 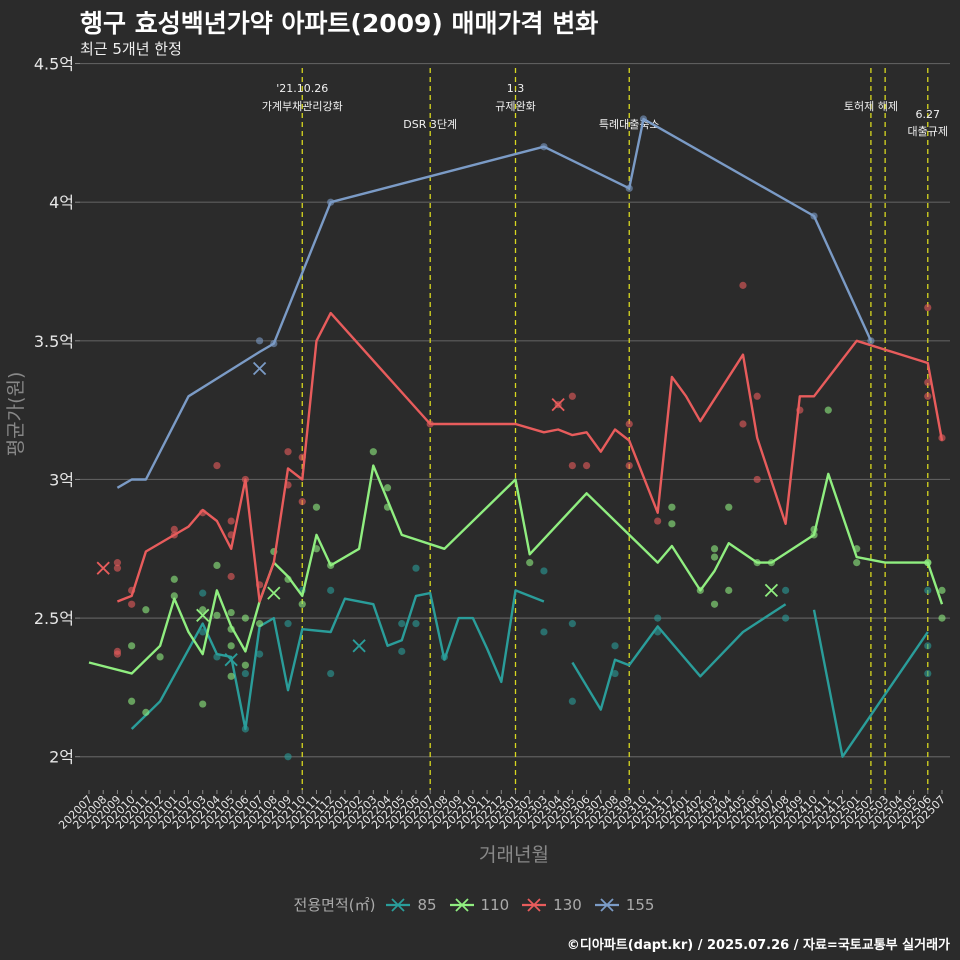 I want to click on chart-title: 행구 효성백년가약 아파트(2009) 매매가격 변화, so click(x=339, y=23).